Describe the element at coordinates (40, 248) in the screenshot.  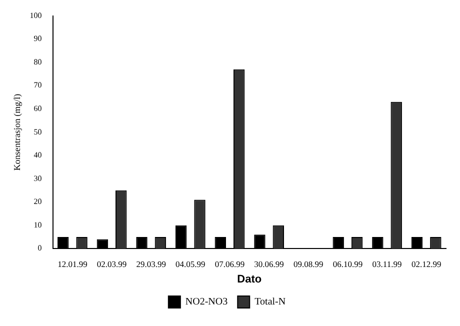
I see `y-tick-label: 0` at that location.